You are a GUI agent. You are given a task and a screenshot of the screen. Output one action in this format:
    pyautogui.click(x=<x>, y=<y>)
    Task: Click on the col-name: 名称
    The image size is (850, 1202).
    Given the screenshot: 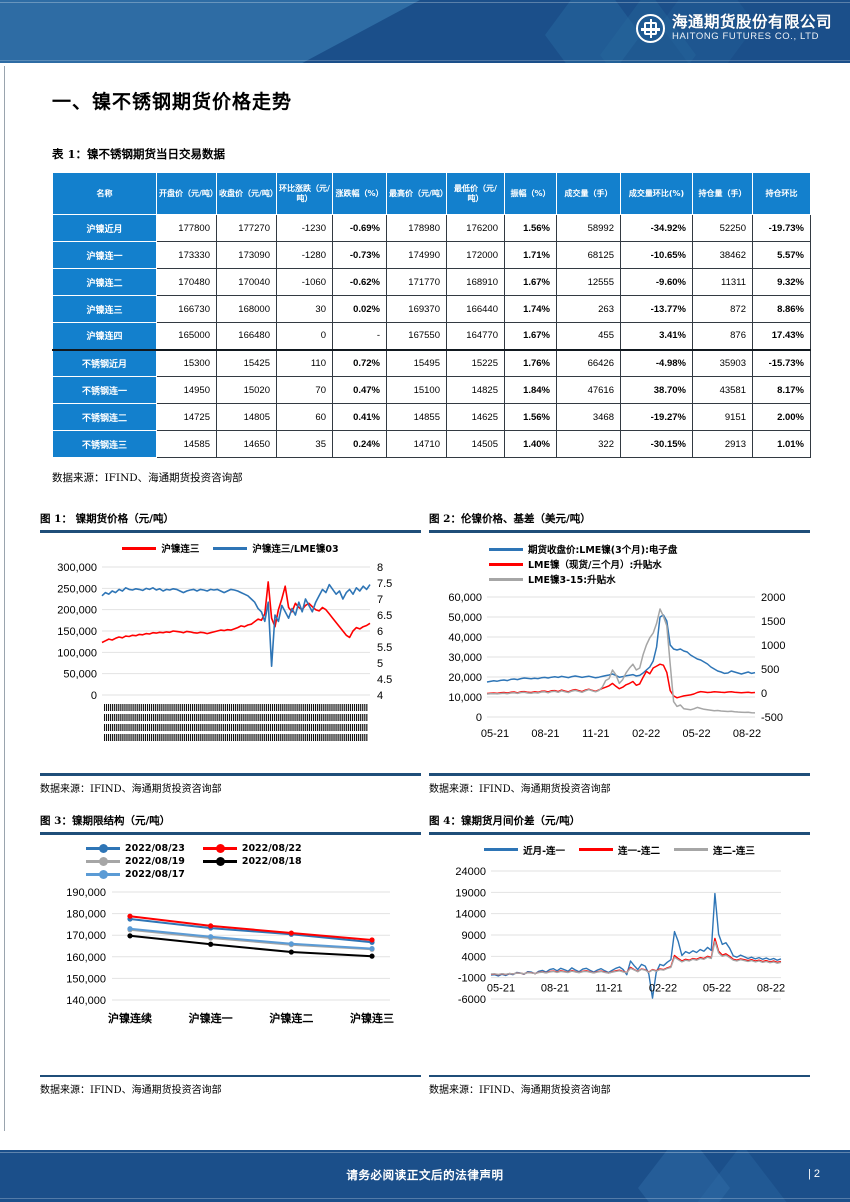 What is the action you would take?
    pyautogui.click(x=104, y=193)
    